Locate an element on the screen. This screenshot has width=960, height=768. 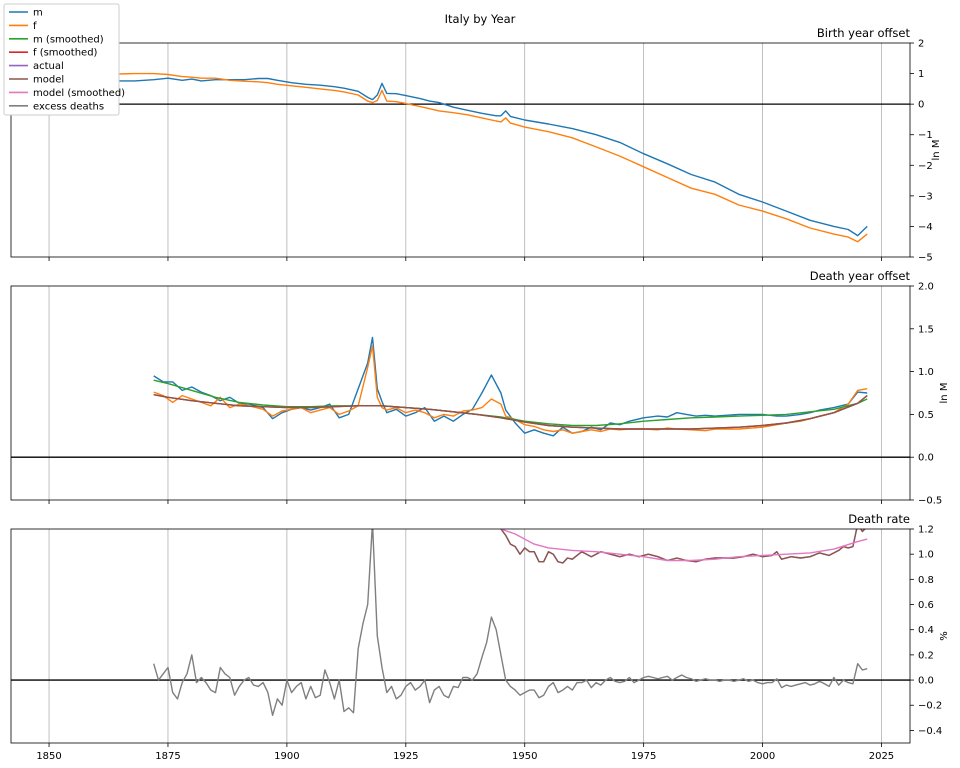
series-m is located at coordinates (510, 386).